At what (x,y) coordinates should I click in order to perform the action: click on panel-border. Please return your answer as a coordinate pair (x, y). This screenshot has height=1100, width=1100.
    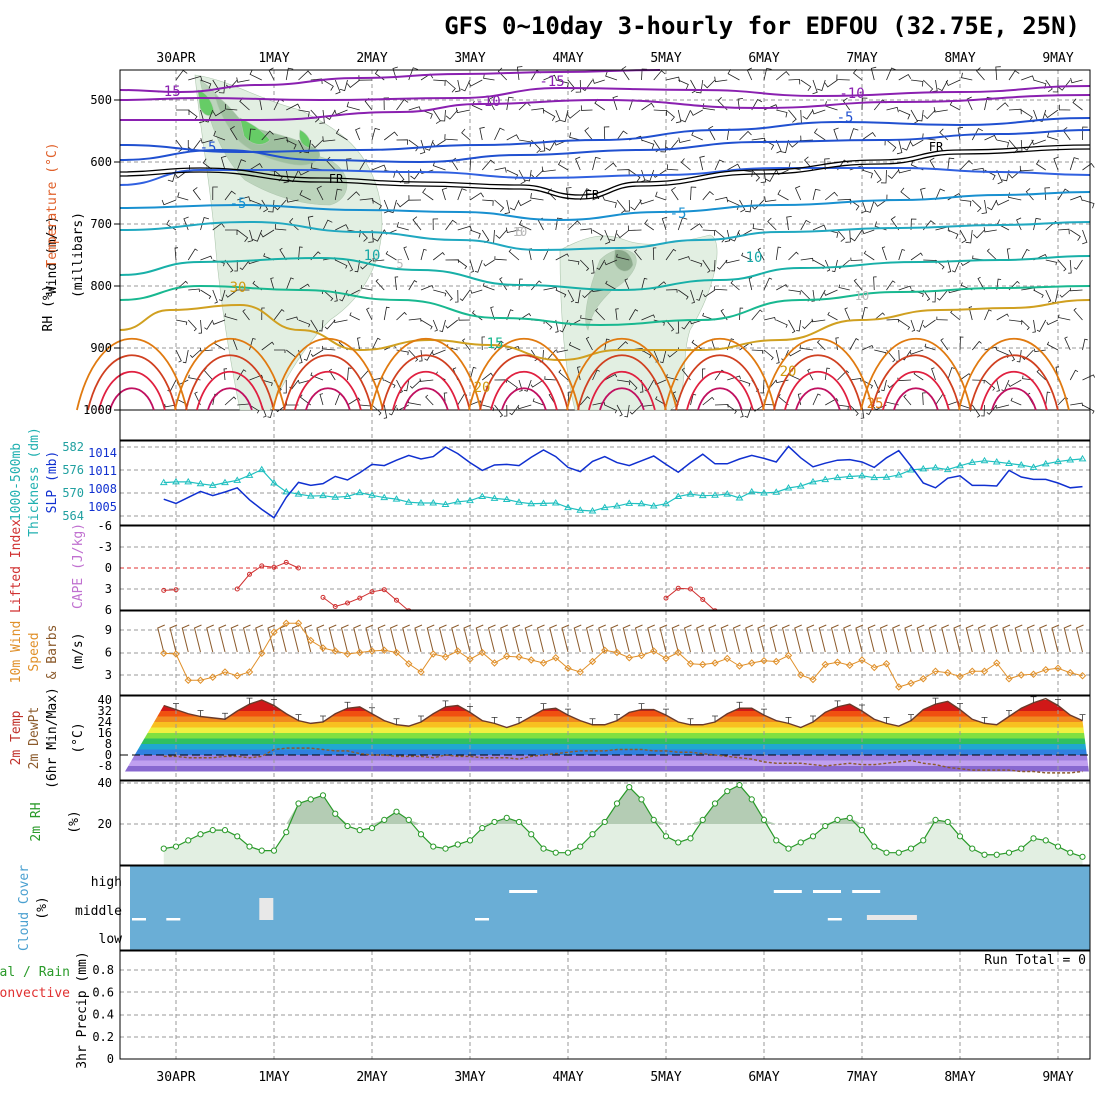
    Looking at the image, I should click on (605, 568).